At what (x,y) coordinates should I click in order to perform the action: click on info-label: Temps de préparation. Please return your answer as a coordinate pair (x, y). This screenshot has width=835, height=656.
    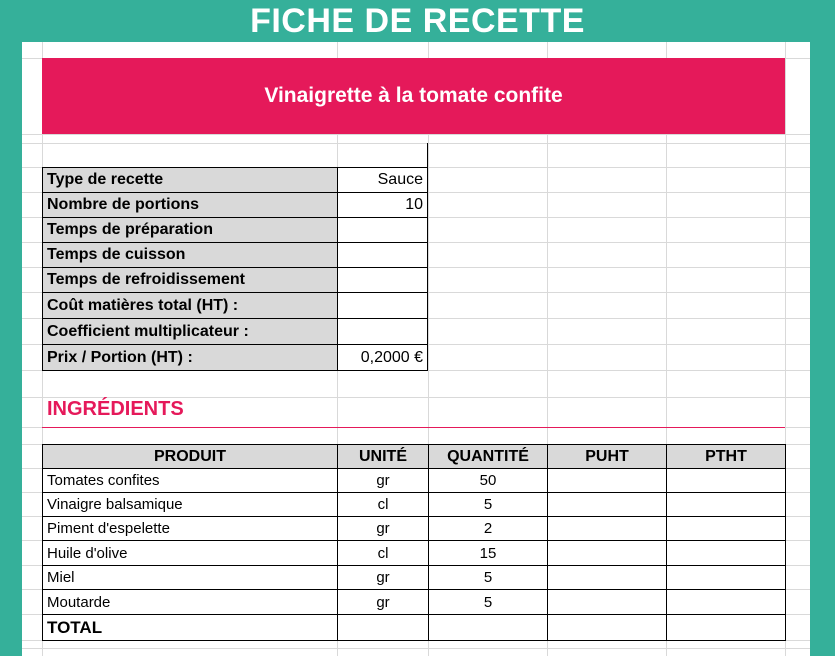
    Looking at the image, I should click on (190, 230).